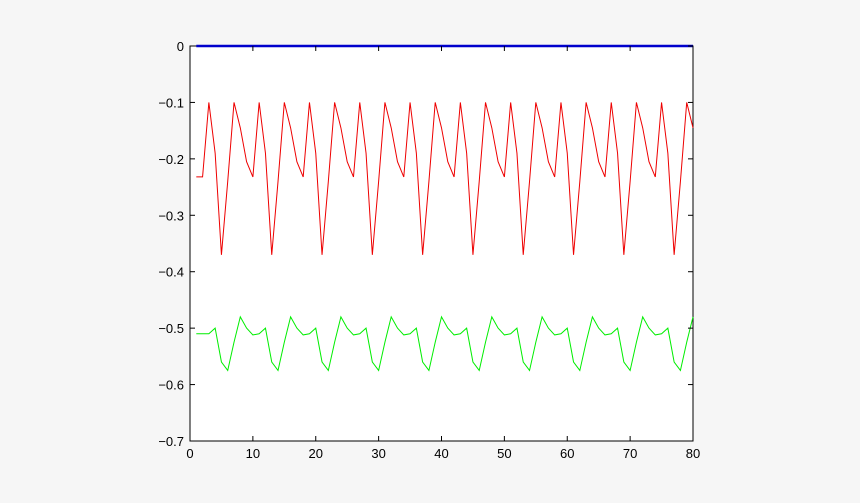 The image size is (860, 503). What do you see at coordinates (171, 272) in the screenshot?
I see `y-tick-label: −0.4` at bounding box center [171, 272].